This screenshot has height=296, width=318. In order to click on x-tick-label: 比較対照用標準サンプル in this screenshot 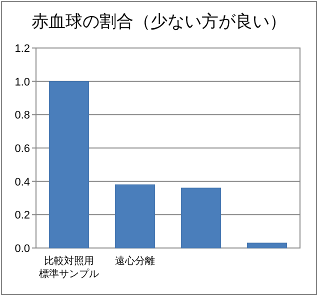, I will do `click(69, 267)`.